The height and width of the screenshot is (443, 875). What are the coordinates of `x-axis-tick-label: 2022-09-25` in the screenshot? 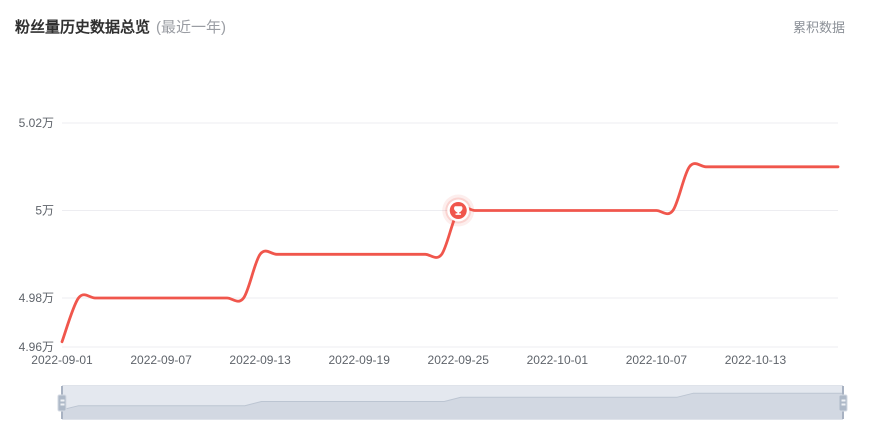 It's located at (459, 360).